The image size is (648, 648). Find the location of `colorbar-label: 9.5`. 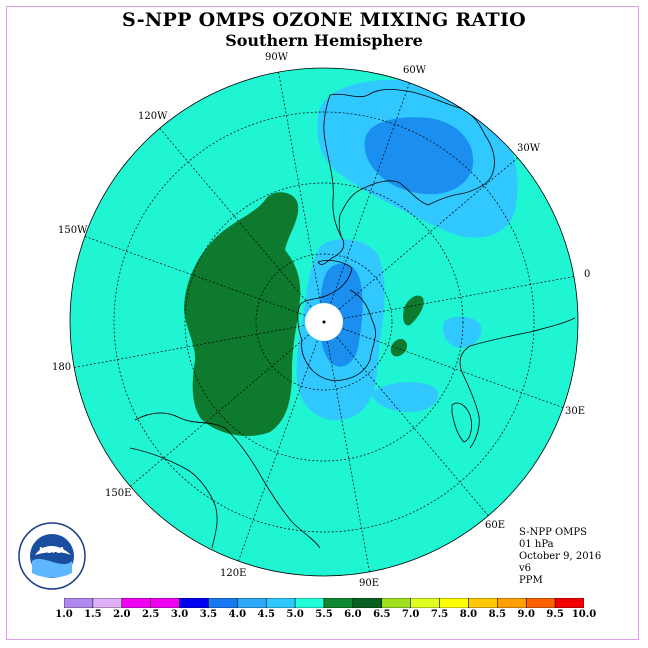

colorbar-label: 9.5 is located at coordinates (555, 614).